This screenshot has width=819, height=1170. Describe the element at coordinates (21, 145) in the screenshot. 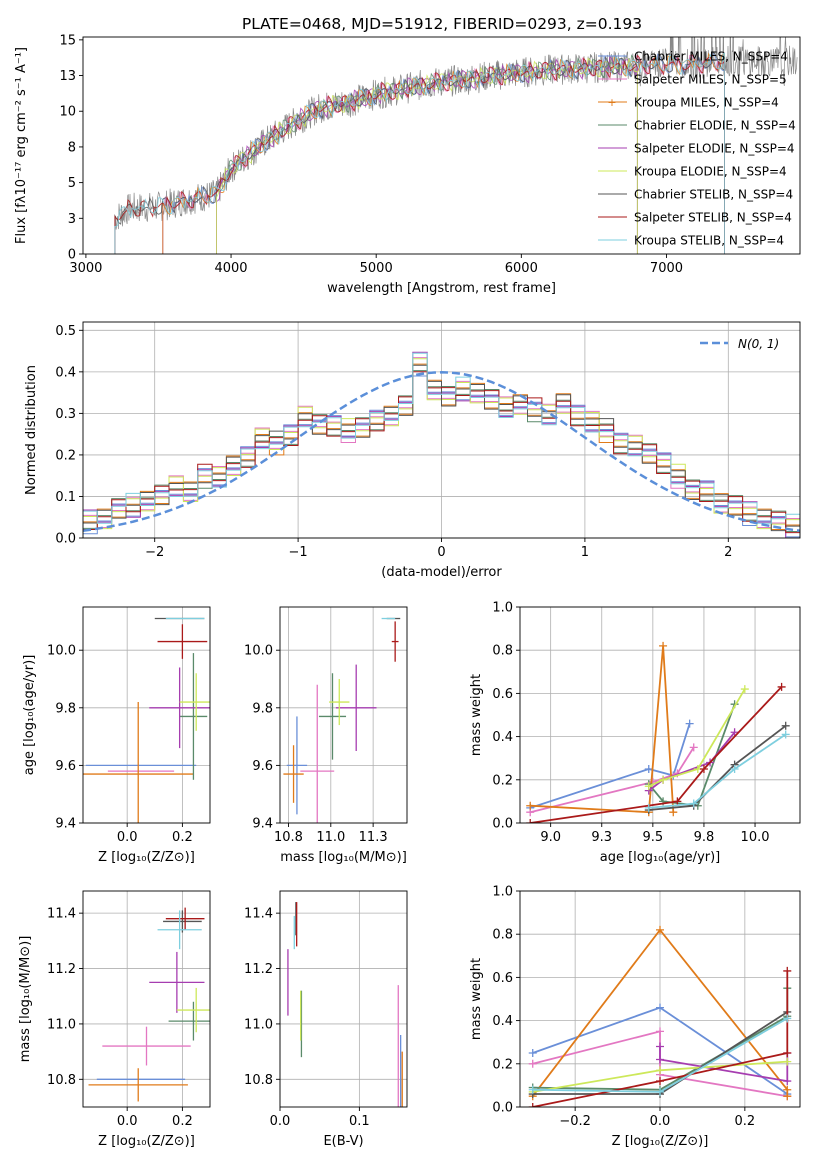

I see `y-axis-label: Flux [fλ10⁻¹⁷ erg cm⁻² s⁻¹ A⁻¹]` at that location.